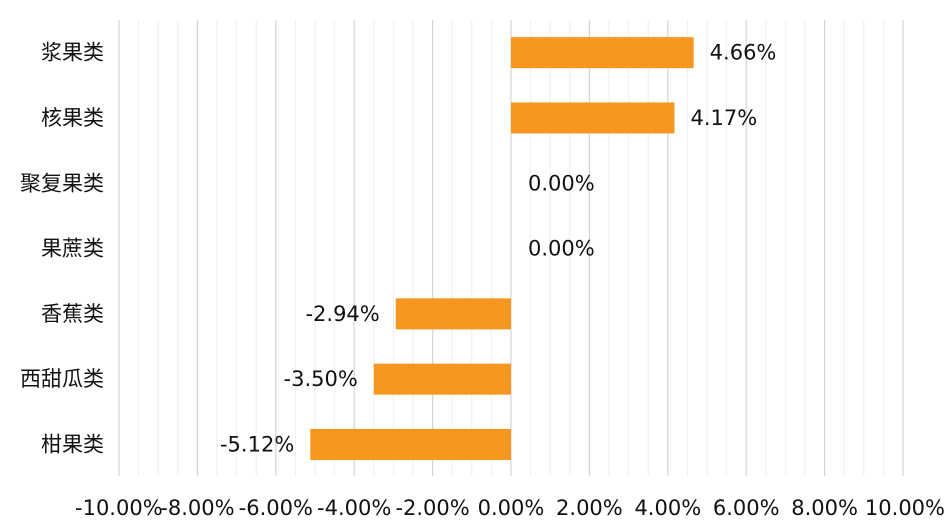  Describe the element at coordinates (746, 508) in the screenshot. I see `x-tick-label: 6.00%` at that location.